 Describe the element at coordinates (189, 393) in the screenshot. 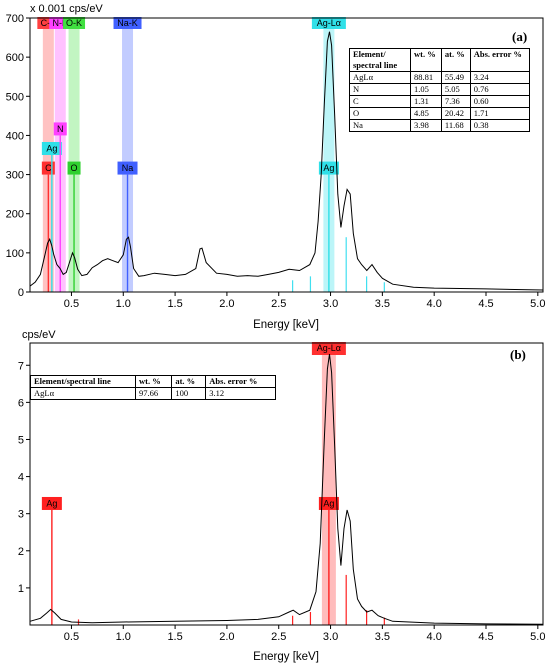

I see `table-cell: 100` at that location.